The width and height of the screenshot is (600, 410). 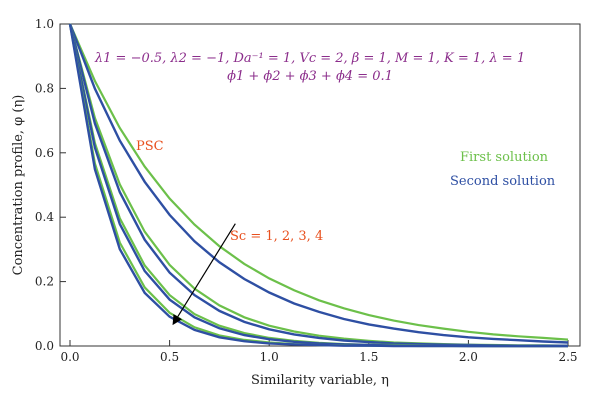 I want to click on x-tick-label-3: 1.5, so click(x=368, y=357).